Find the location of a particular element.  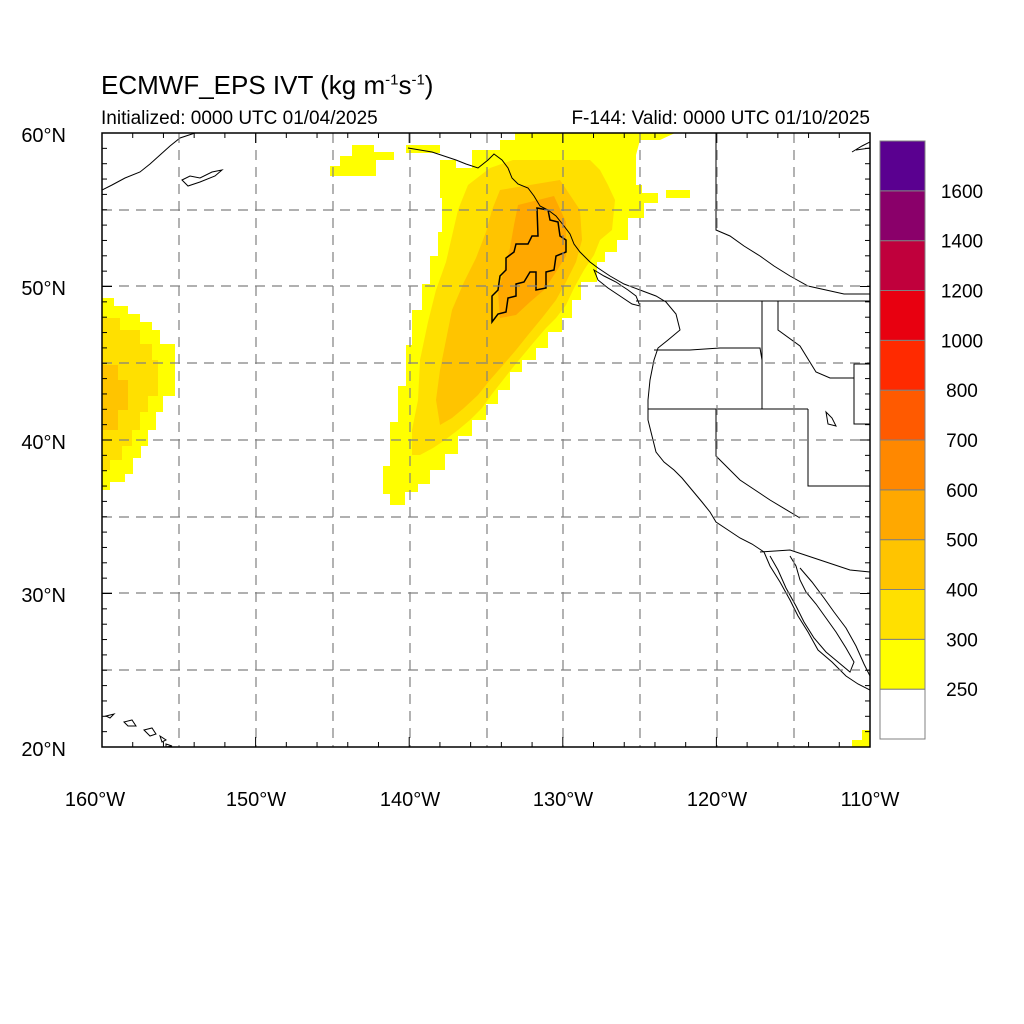

baja-california is located at coordinates (812, 614).